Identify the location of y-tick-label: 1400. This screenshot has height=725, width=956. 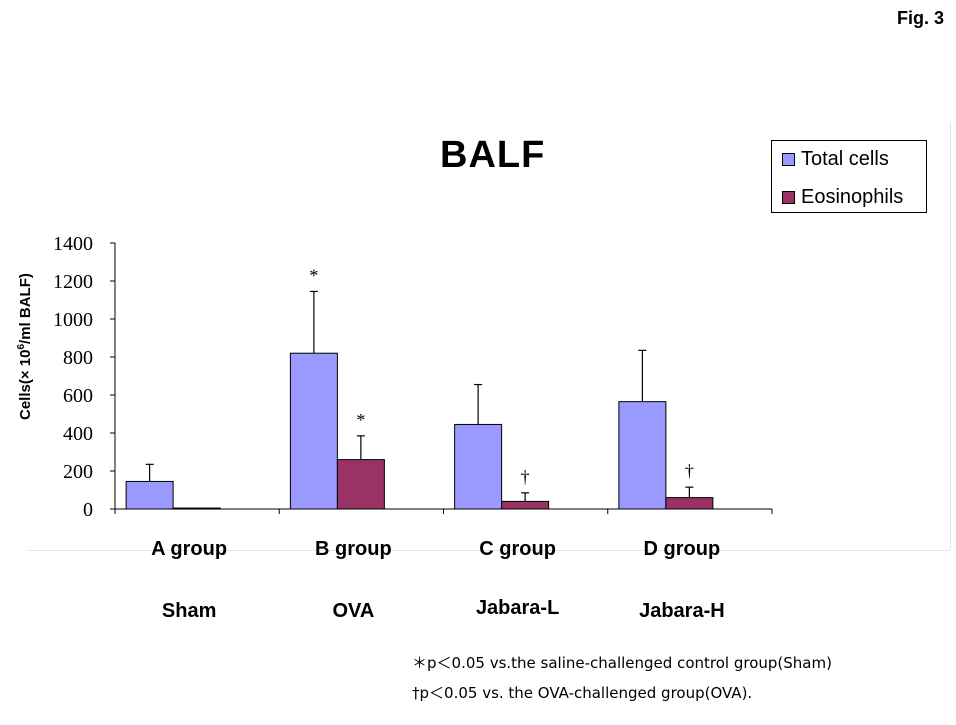
(73, 244).